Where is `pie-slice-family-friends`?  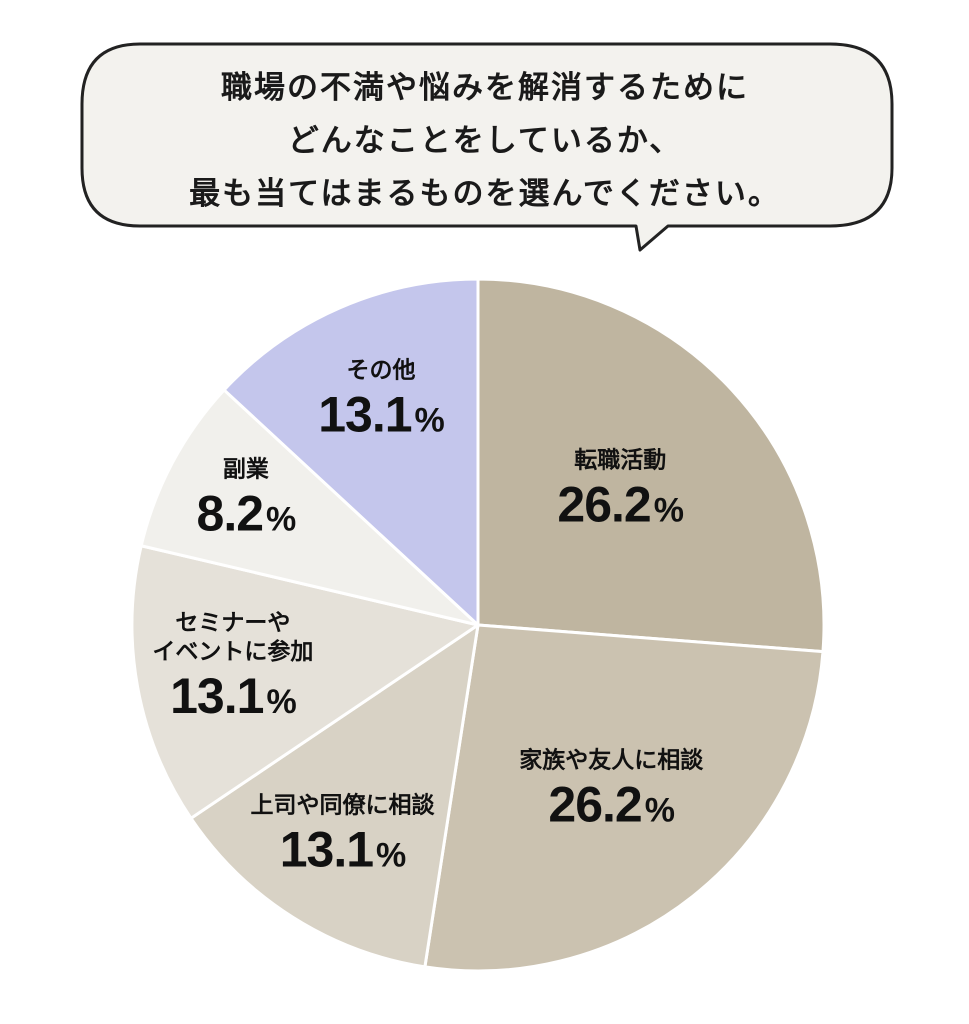
pie-slice-family-friends is located at coordinates (624, 798).